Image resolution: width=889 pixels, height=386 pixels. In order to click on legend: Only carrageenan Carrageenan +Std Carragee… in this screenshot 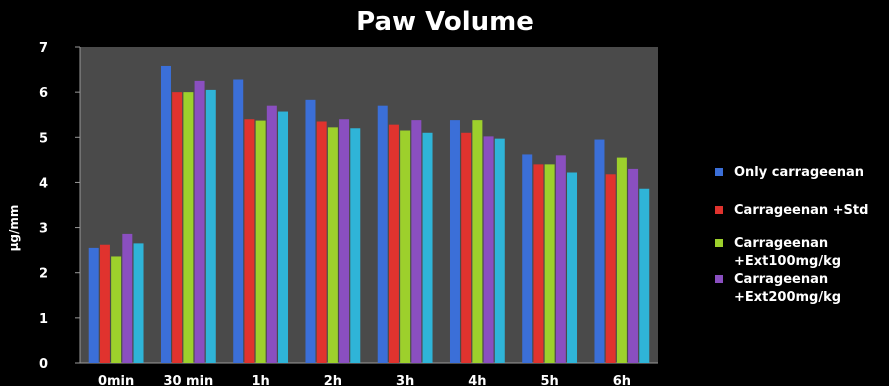, I will do `click(791, 235)`.